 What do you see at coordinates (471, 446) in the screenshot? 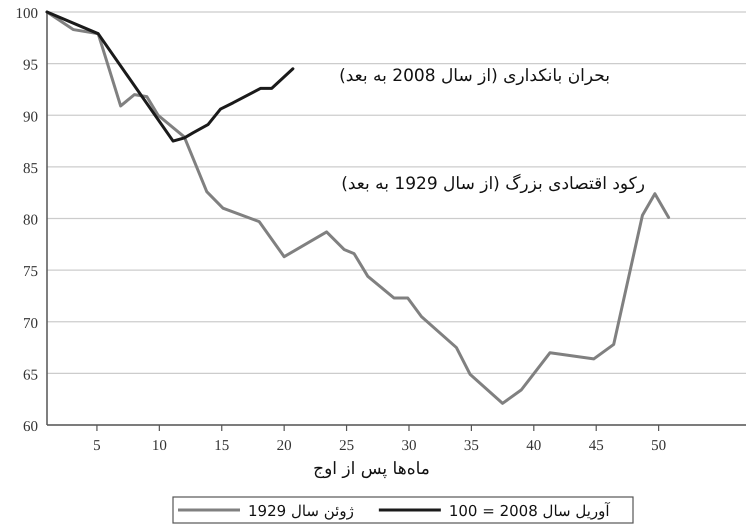
I see `x-tick-label: 35` at bounding box center [471, 446].